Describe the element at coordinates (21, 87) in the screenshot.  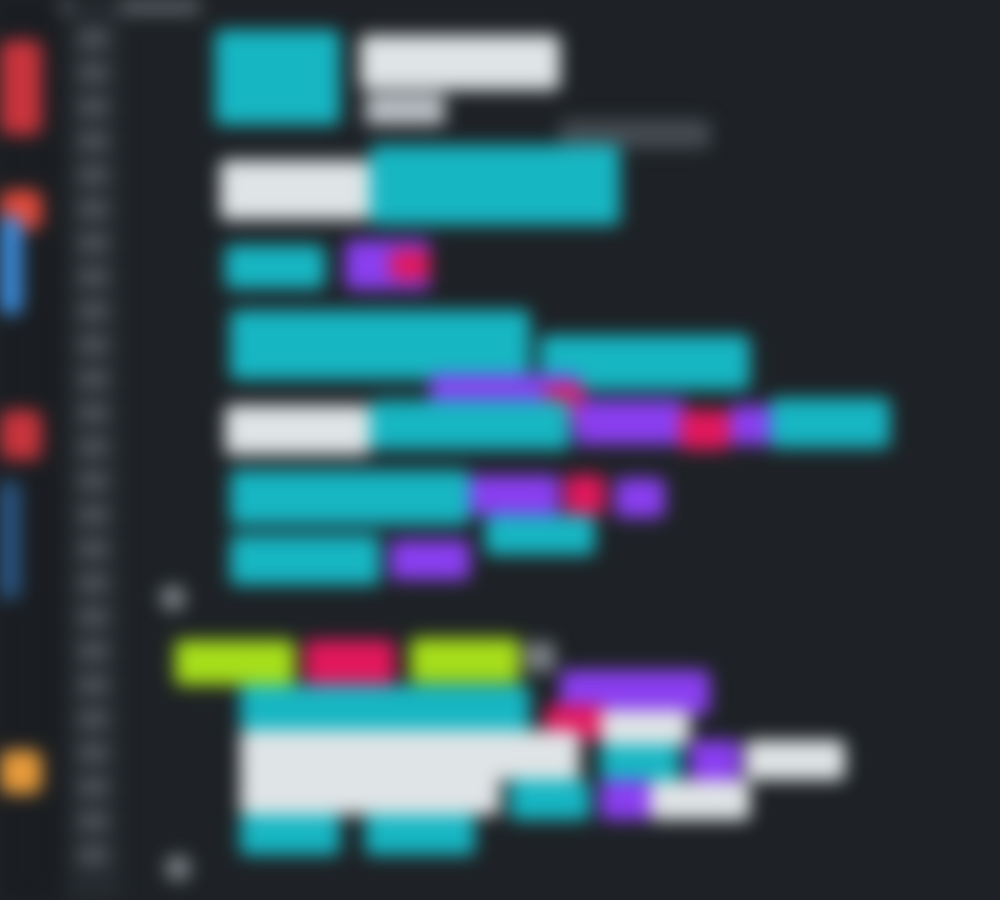
I see `explorer-icon` at that location.